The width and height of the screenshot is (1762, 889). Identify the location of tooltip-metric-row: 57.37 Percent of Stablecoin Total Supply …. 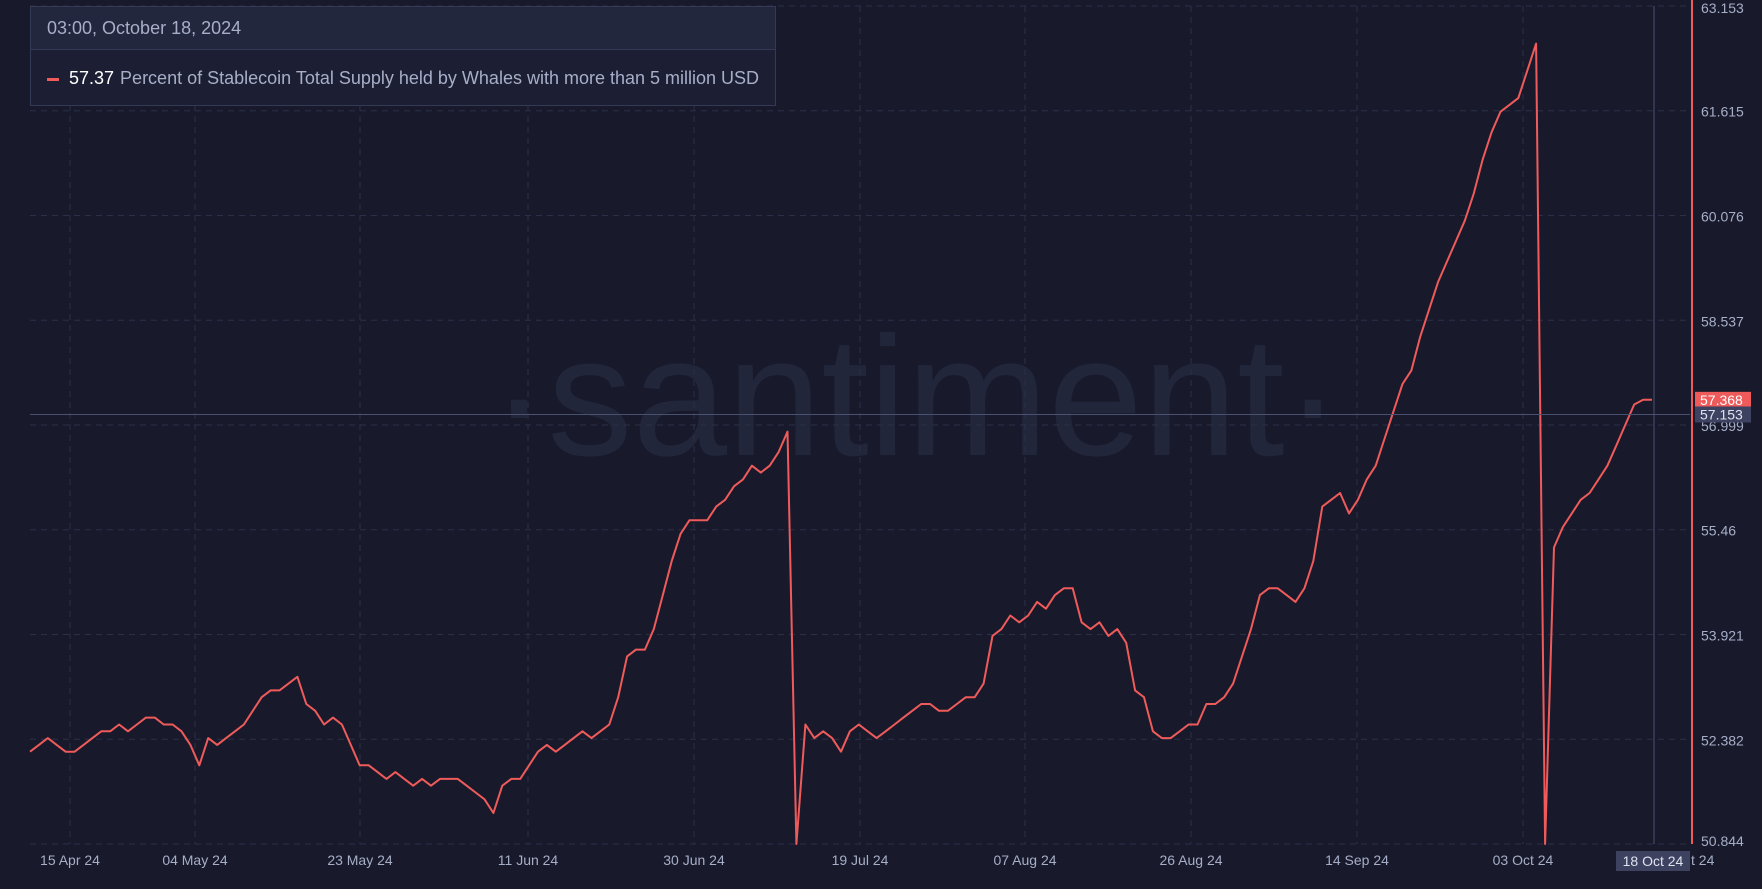
(403, 78).